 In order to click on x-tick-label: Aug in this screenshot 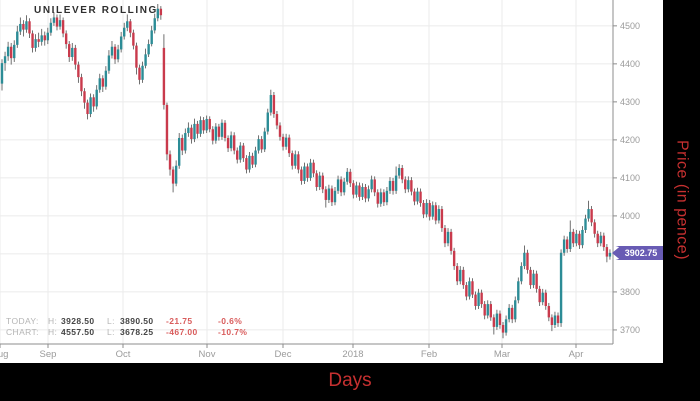, I will do `click(4, 354)`.